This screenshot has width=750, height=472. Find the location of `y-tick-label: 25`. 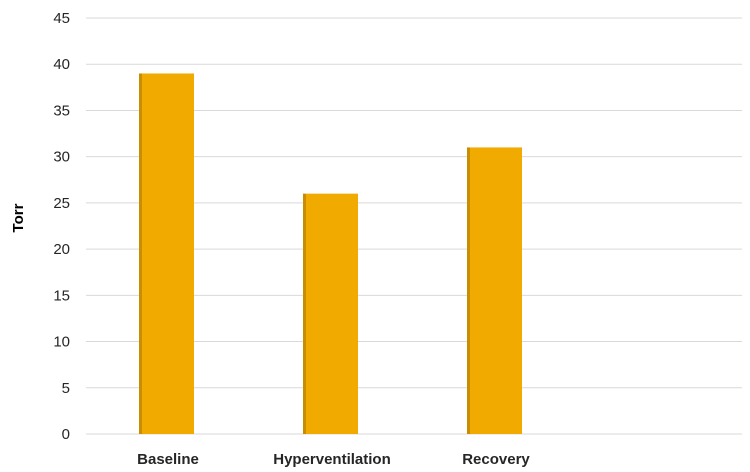

y-tick-label: 25 is located at coordinates (61, 203).